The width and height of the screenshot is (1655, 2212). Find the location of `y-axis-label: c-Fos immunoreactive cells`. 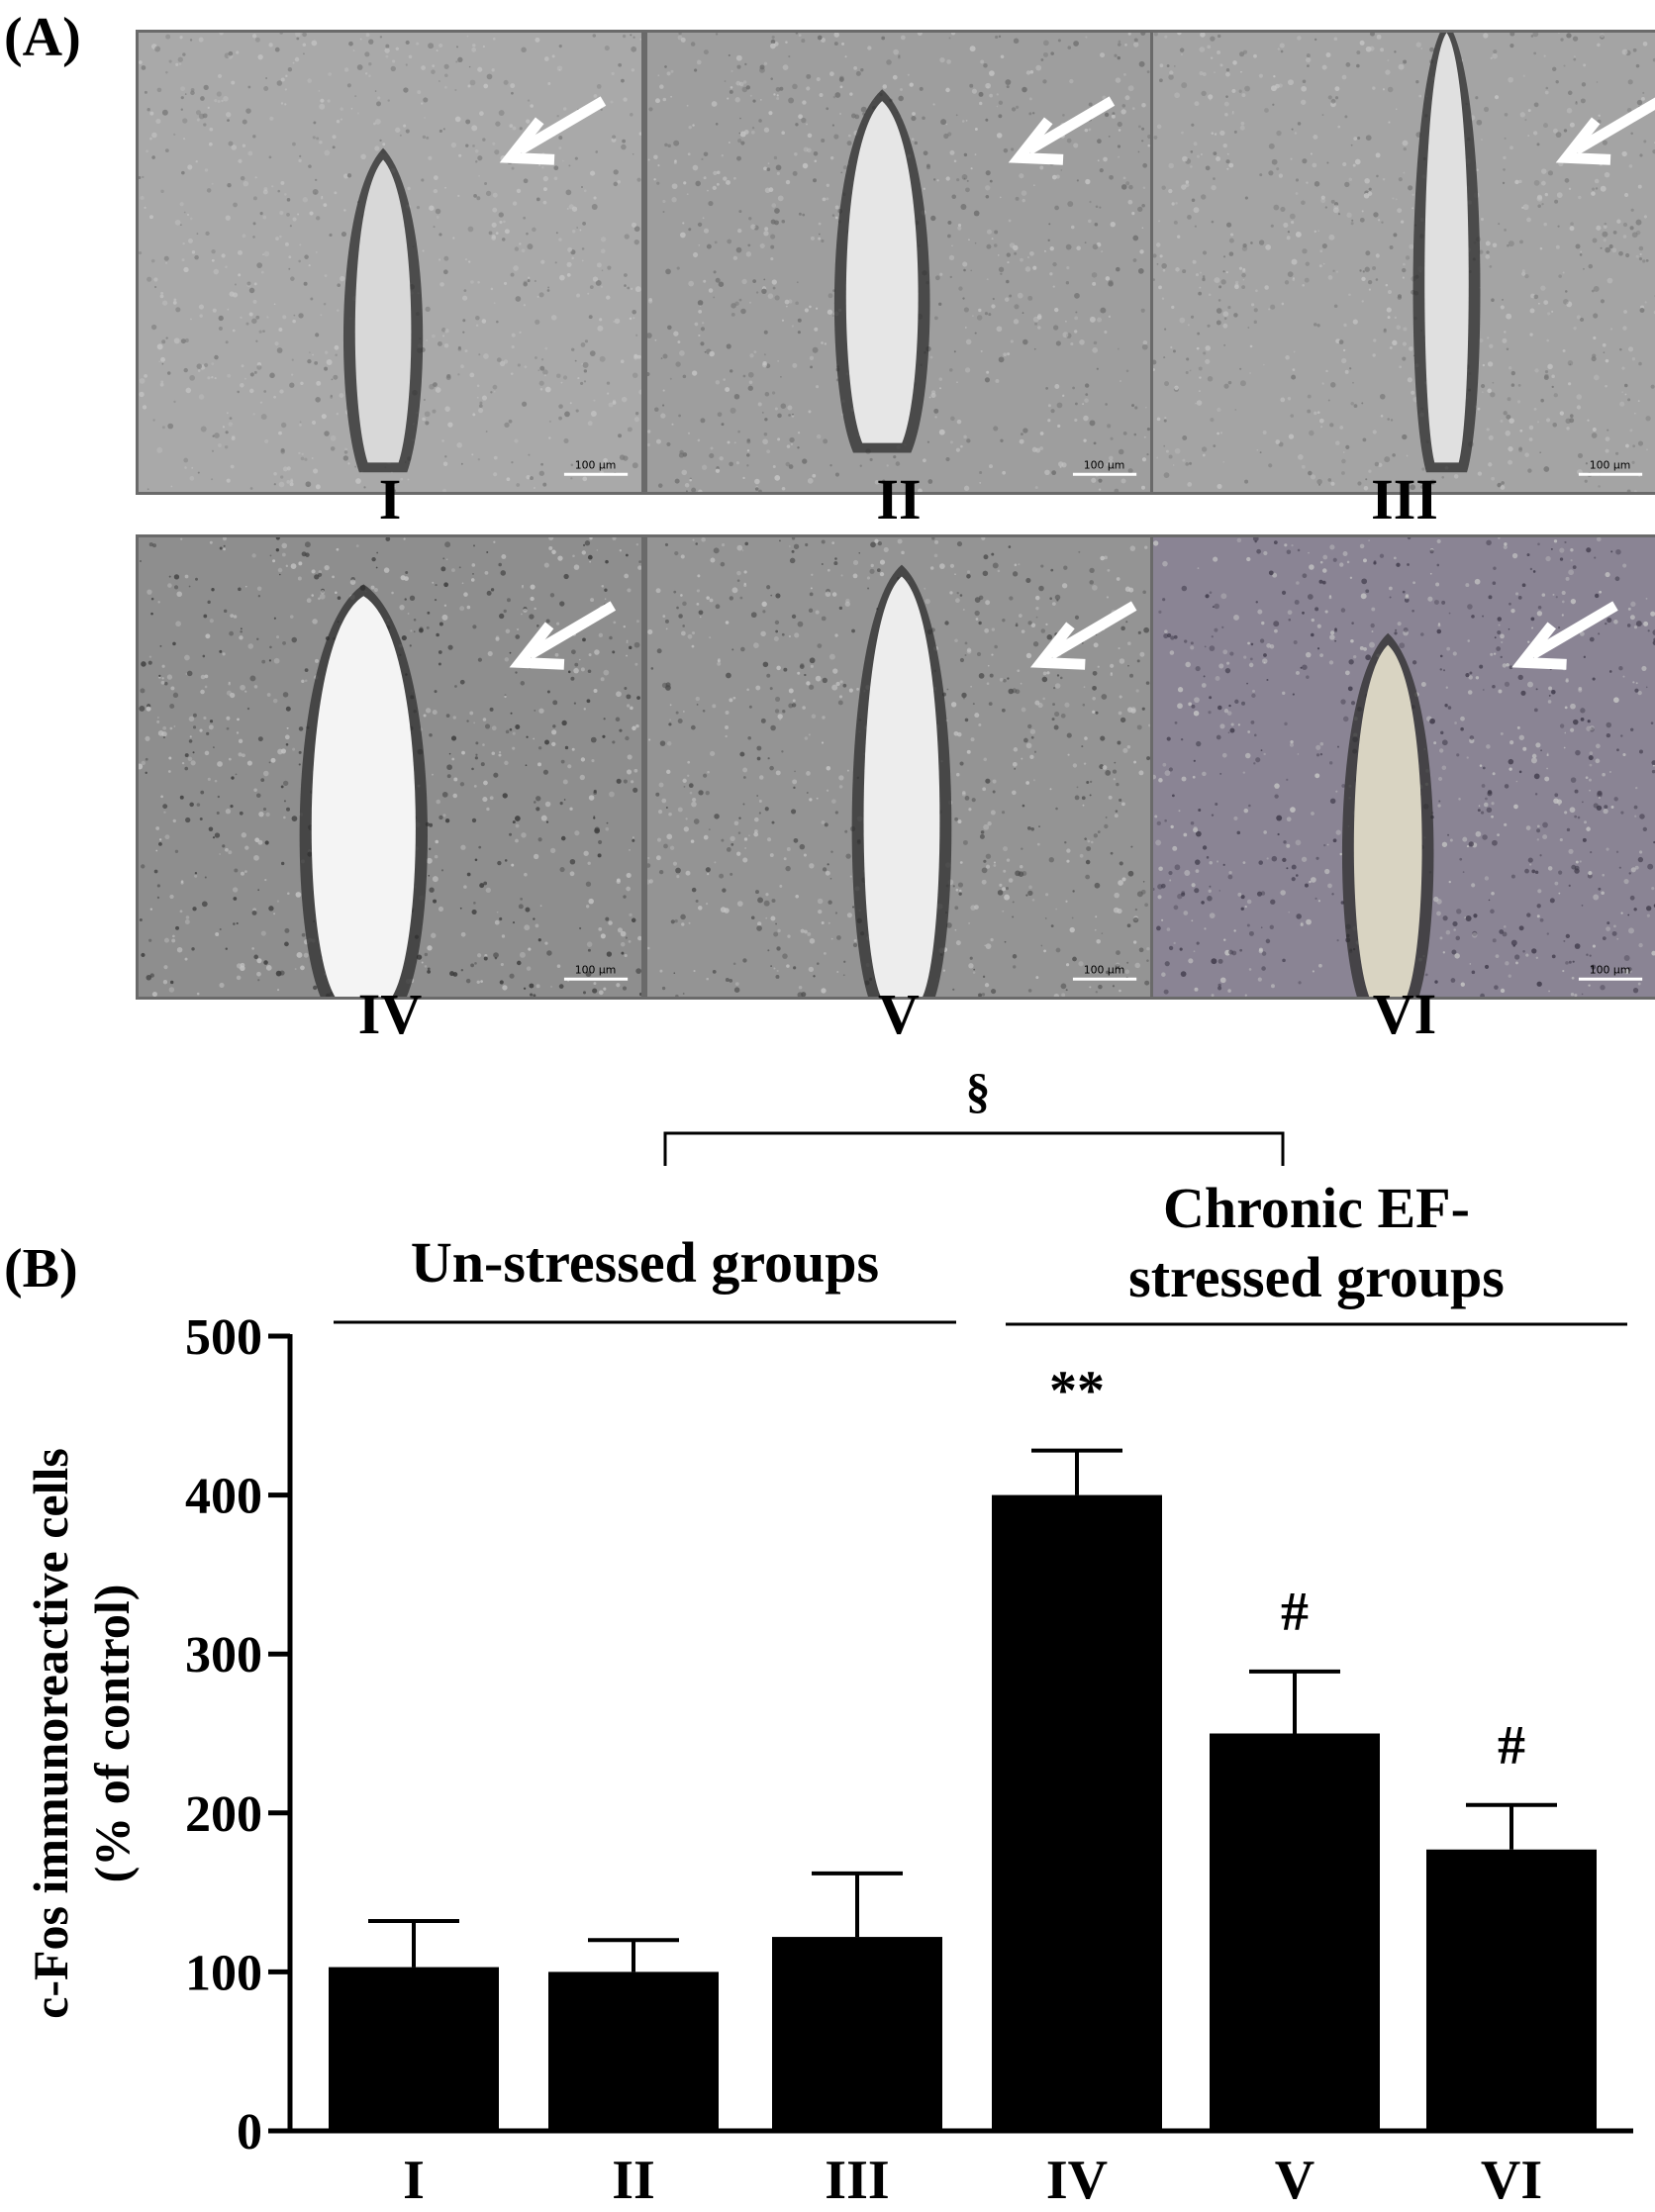

y-axis-label: c-Fos immunoreactive cells is located at coordinates (50, 1733).